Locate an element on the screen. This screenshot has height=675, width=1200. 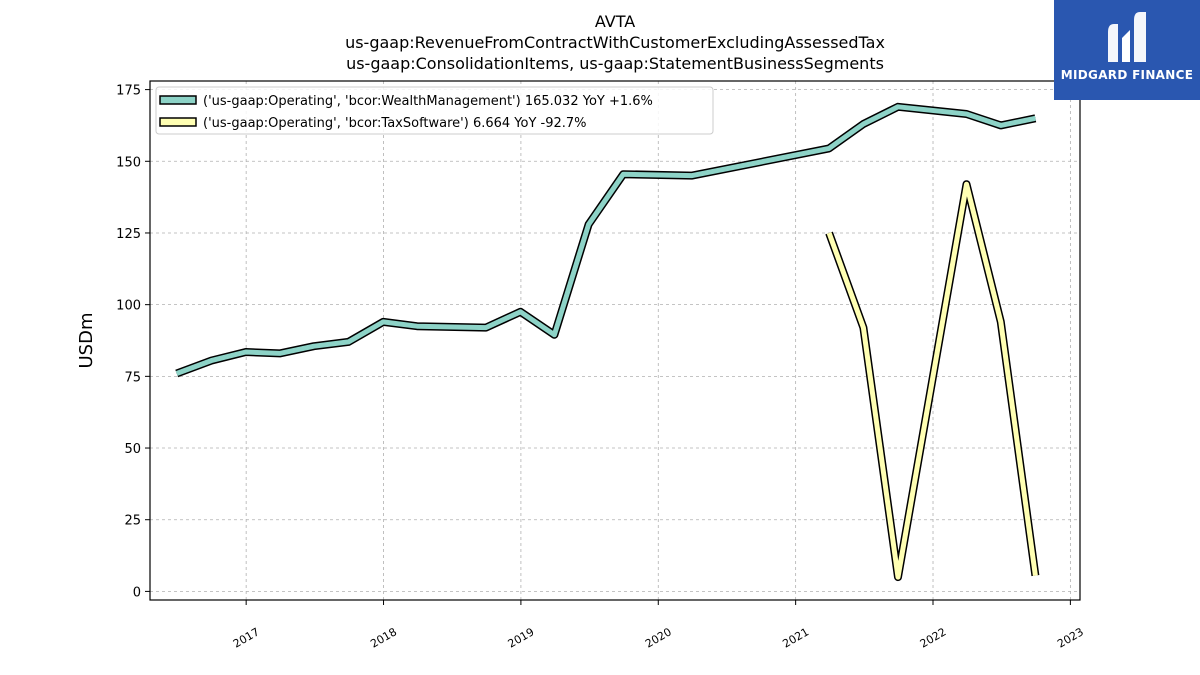
y-tick-label: 0 is located at coordinates (137, 592).